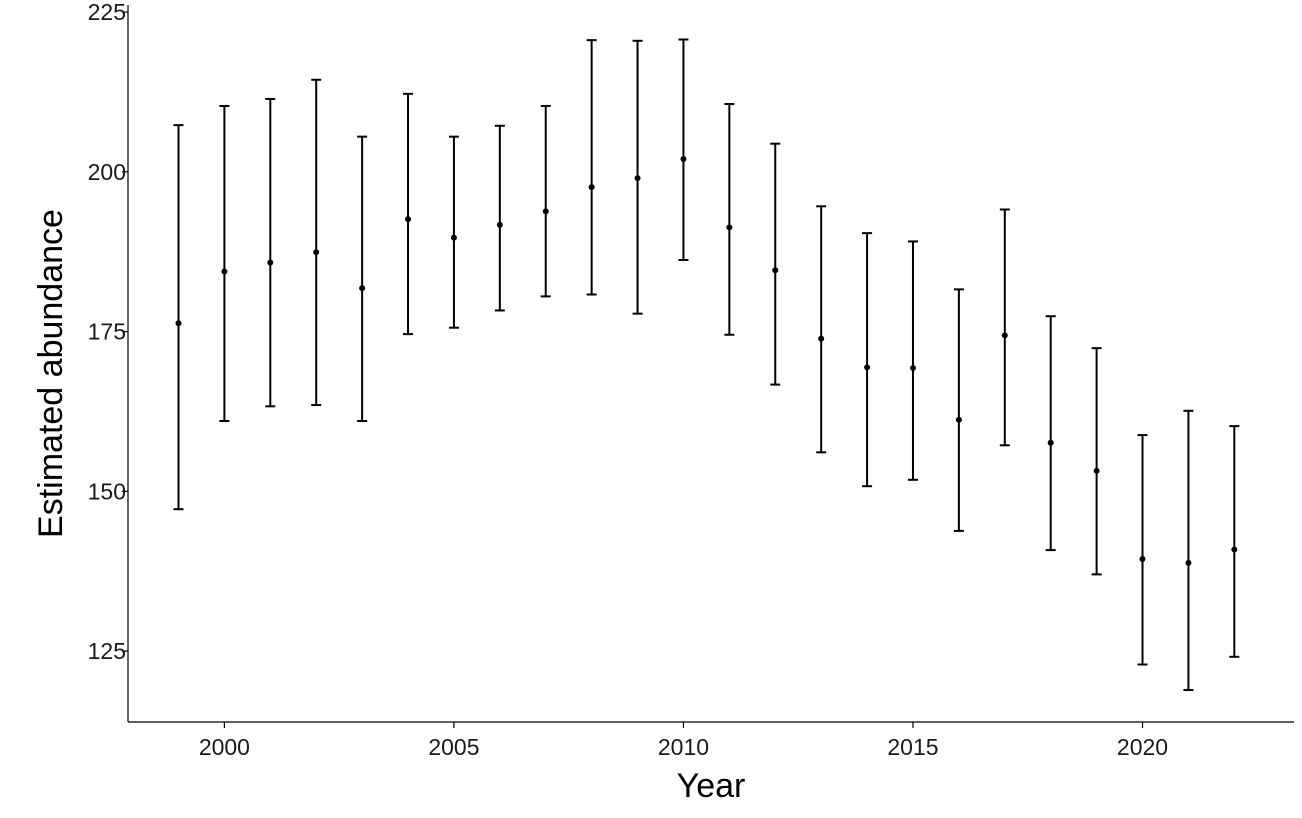  I want to click on x-axis-ticks: 2000 2005 2010 2015 2020, so click(683, 741).